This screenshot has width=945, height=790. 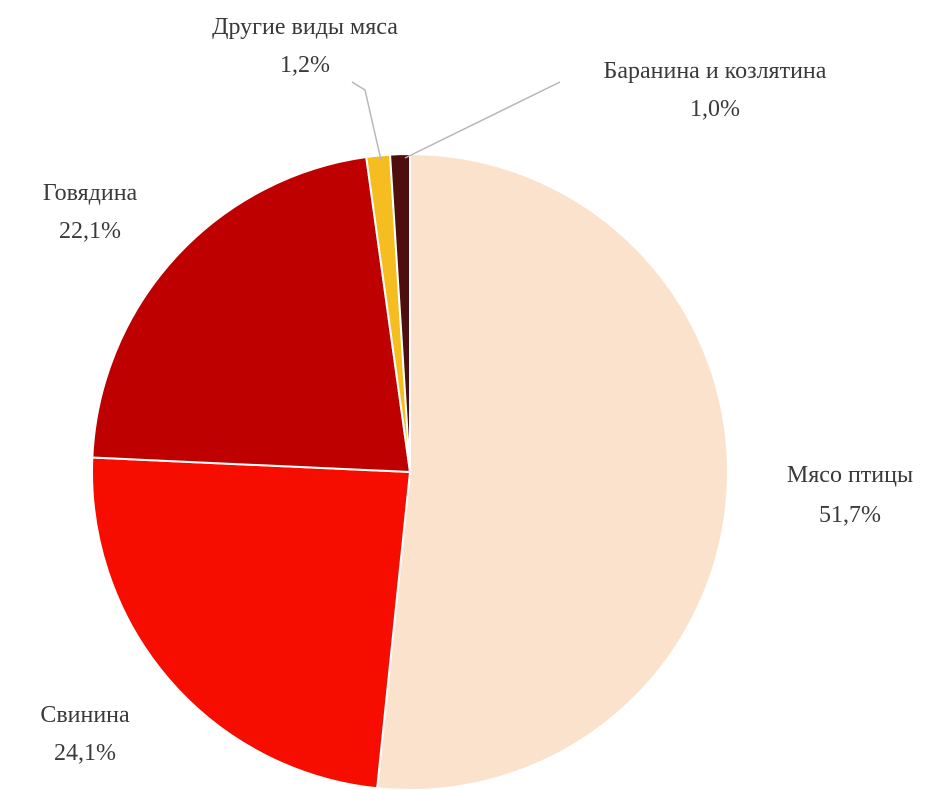 What do you see at coordinates (305, 27) in the screenshot?
I see `slice-name-label-other-meat: Другие виды мяса` at bounding box center [305, 27].